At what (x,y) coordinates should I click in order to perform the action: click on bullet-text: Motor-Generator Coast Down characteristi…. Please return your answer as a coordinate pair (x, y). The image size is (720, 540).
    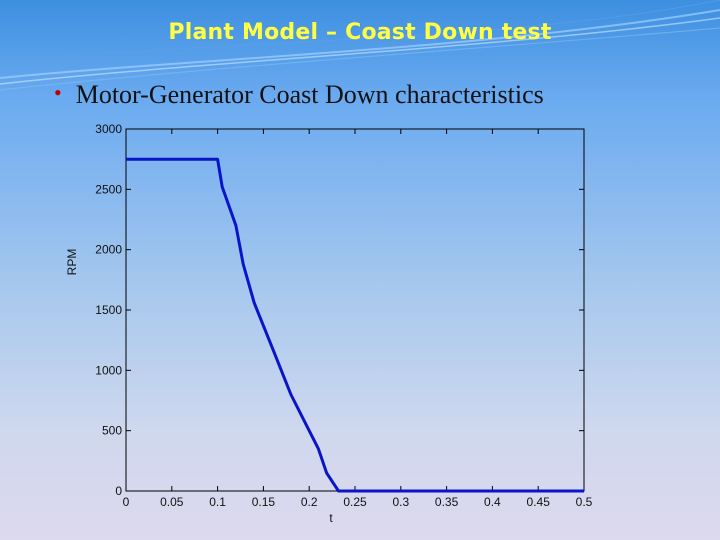
    Looking at the image, I should click on (309, 94).